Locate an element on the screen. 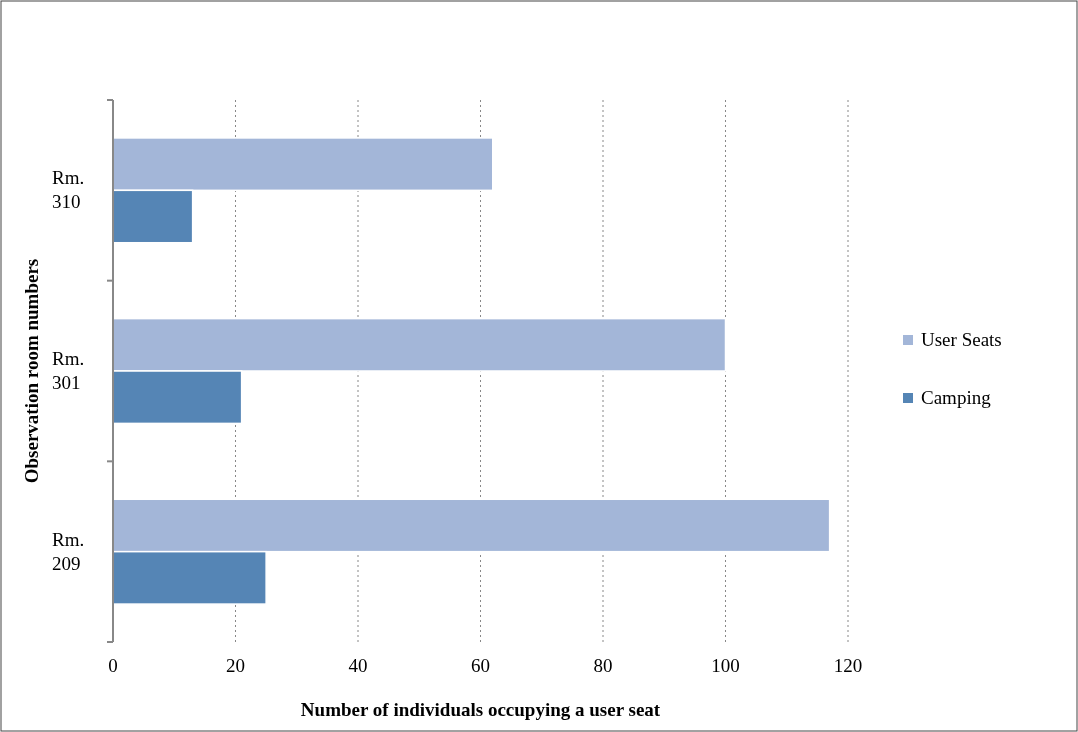  x-tick-label: 60 is located at coordinates (480, 665).